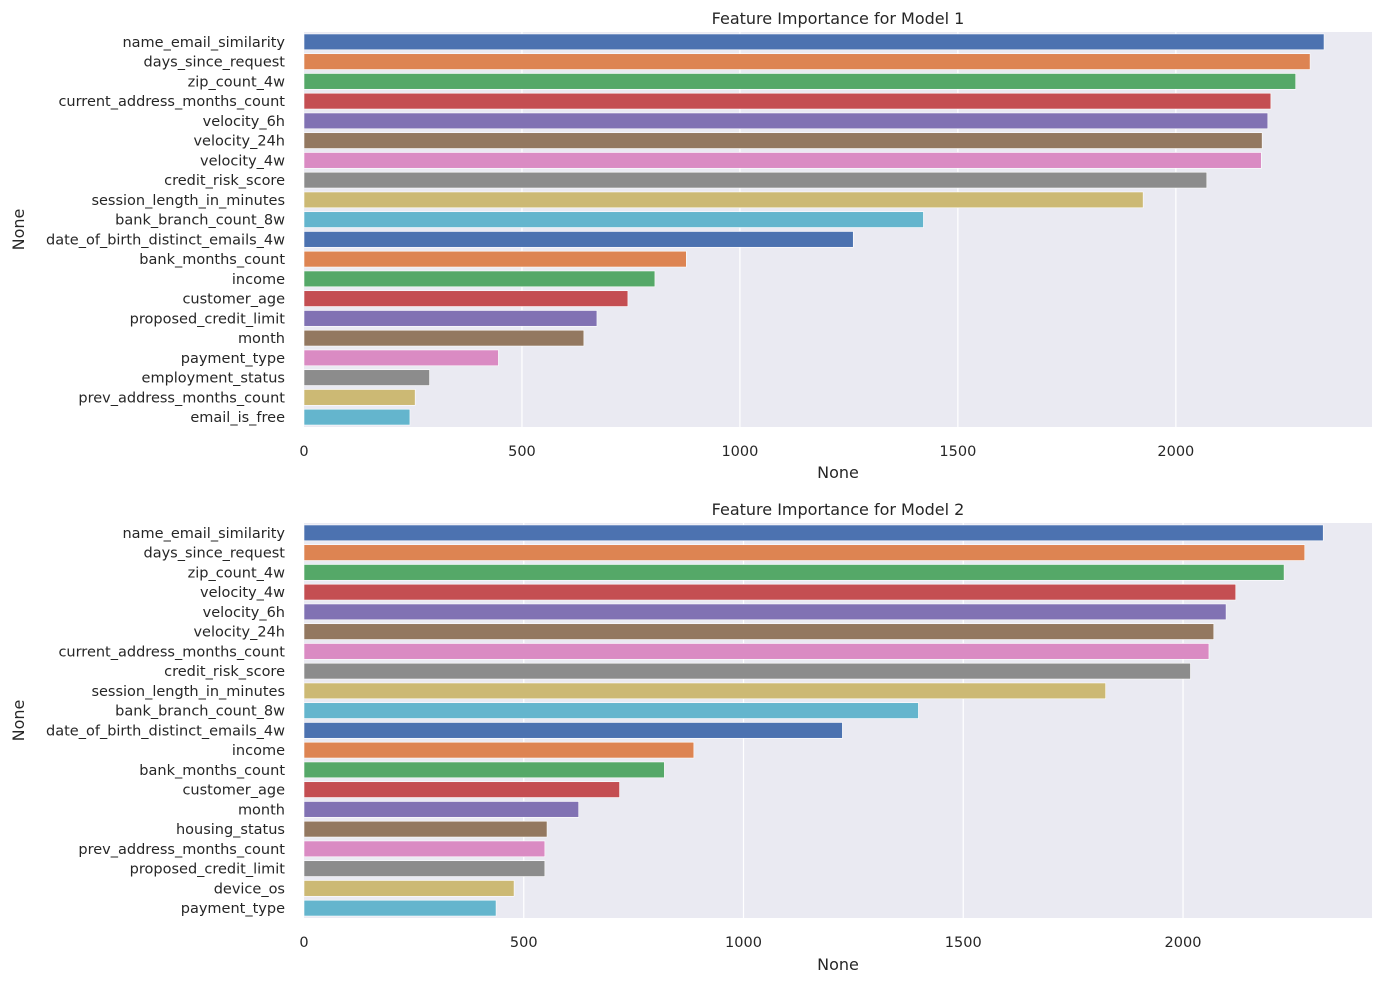 This screenshot has width=1384, height=983. What do you see at coordinates (213, 379) in the screenshot?
I see `y-tick-label: employment_status` at bounding box center [213, 379].